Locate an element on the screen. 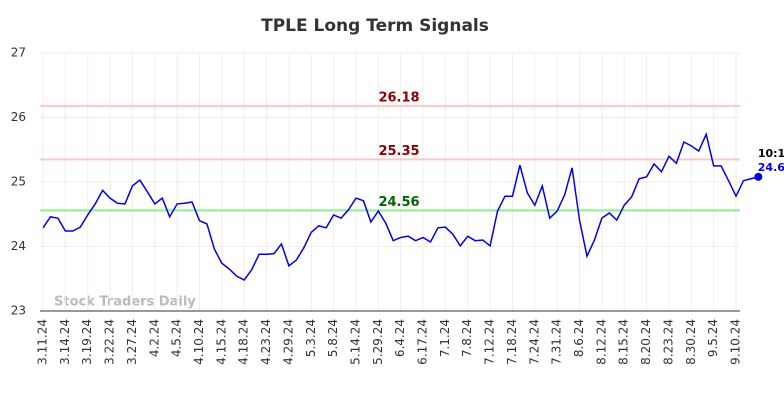  x-tick-label: 3.14.24 is located at coordinates (65, 342).